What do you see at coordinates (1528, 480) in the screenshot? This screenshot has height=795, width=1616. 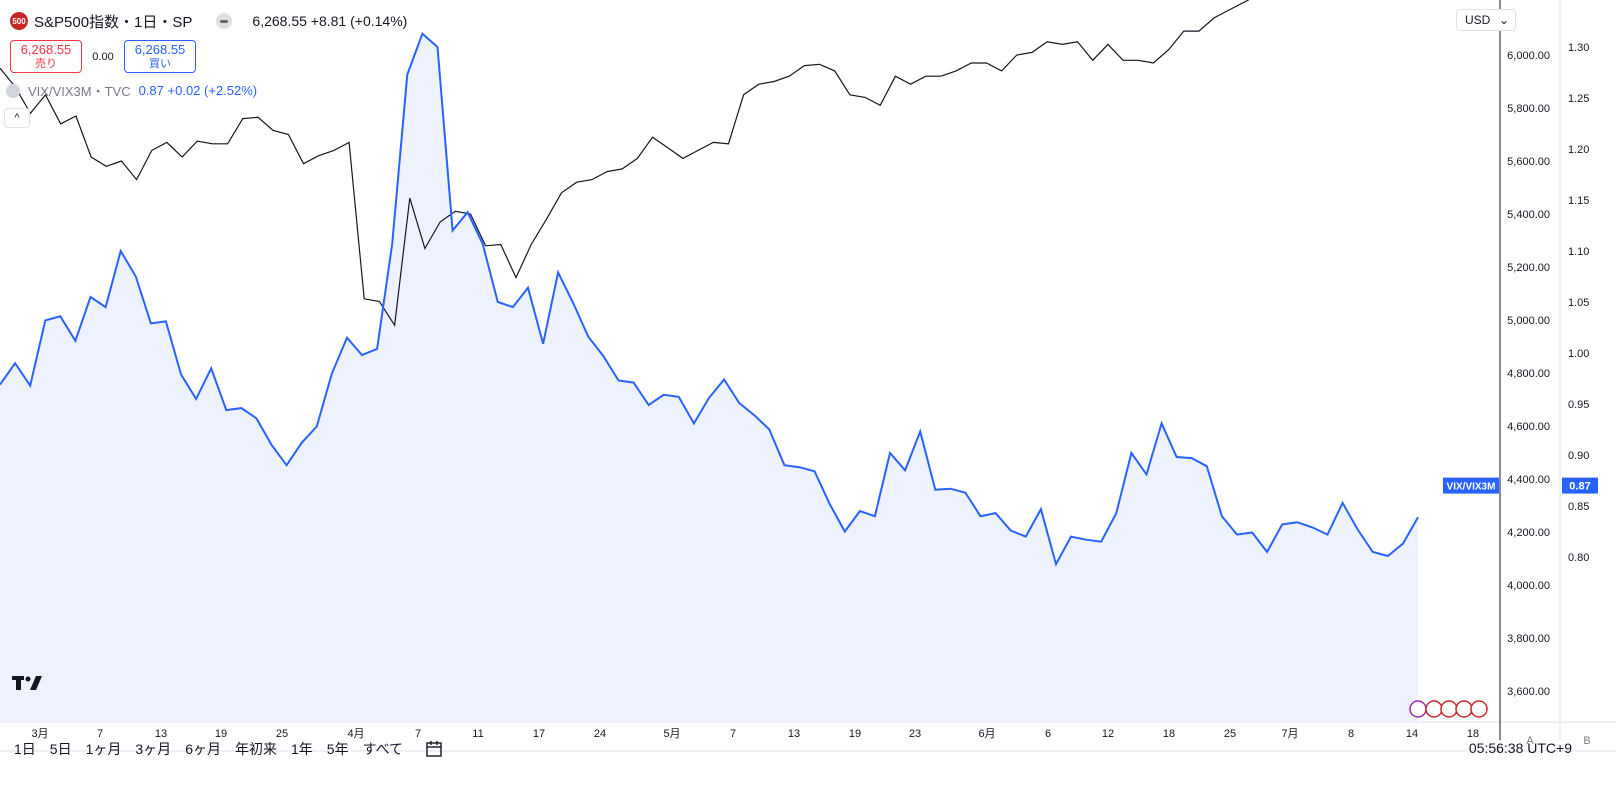 I see `left-axis-tick-label: 4,400.00` at bounding box center [1528, 480].